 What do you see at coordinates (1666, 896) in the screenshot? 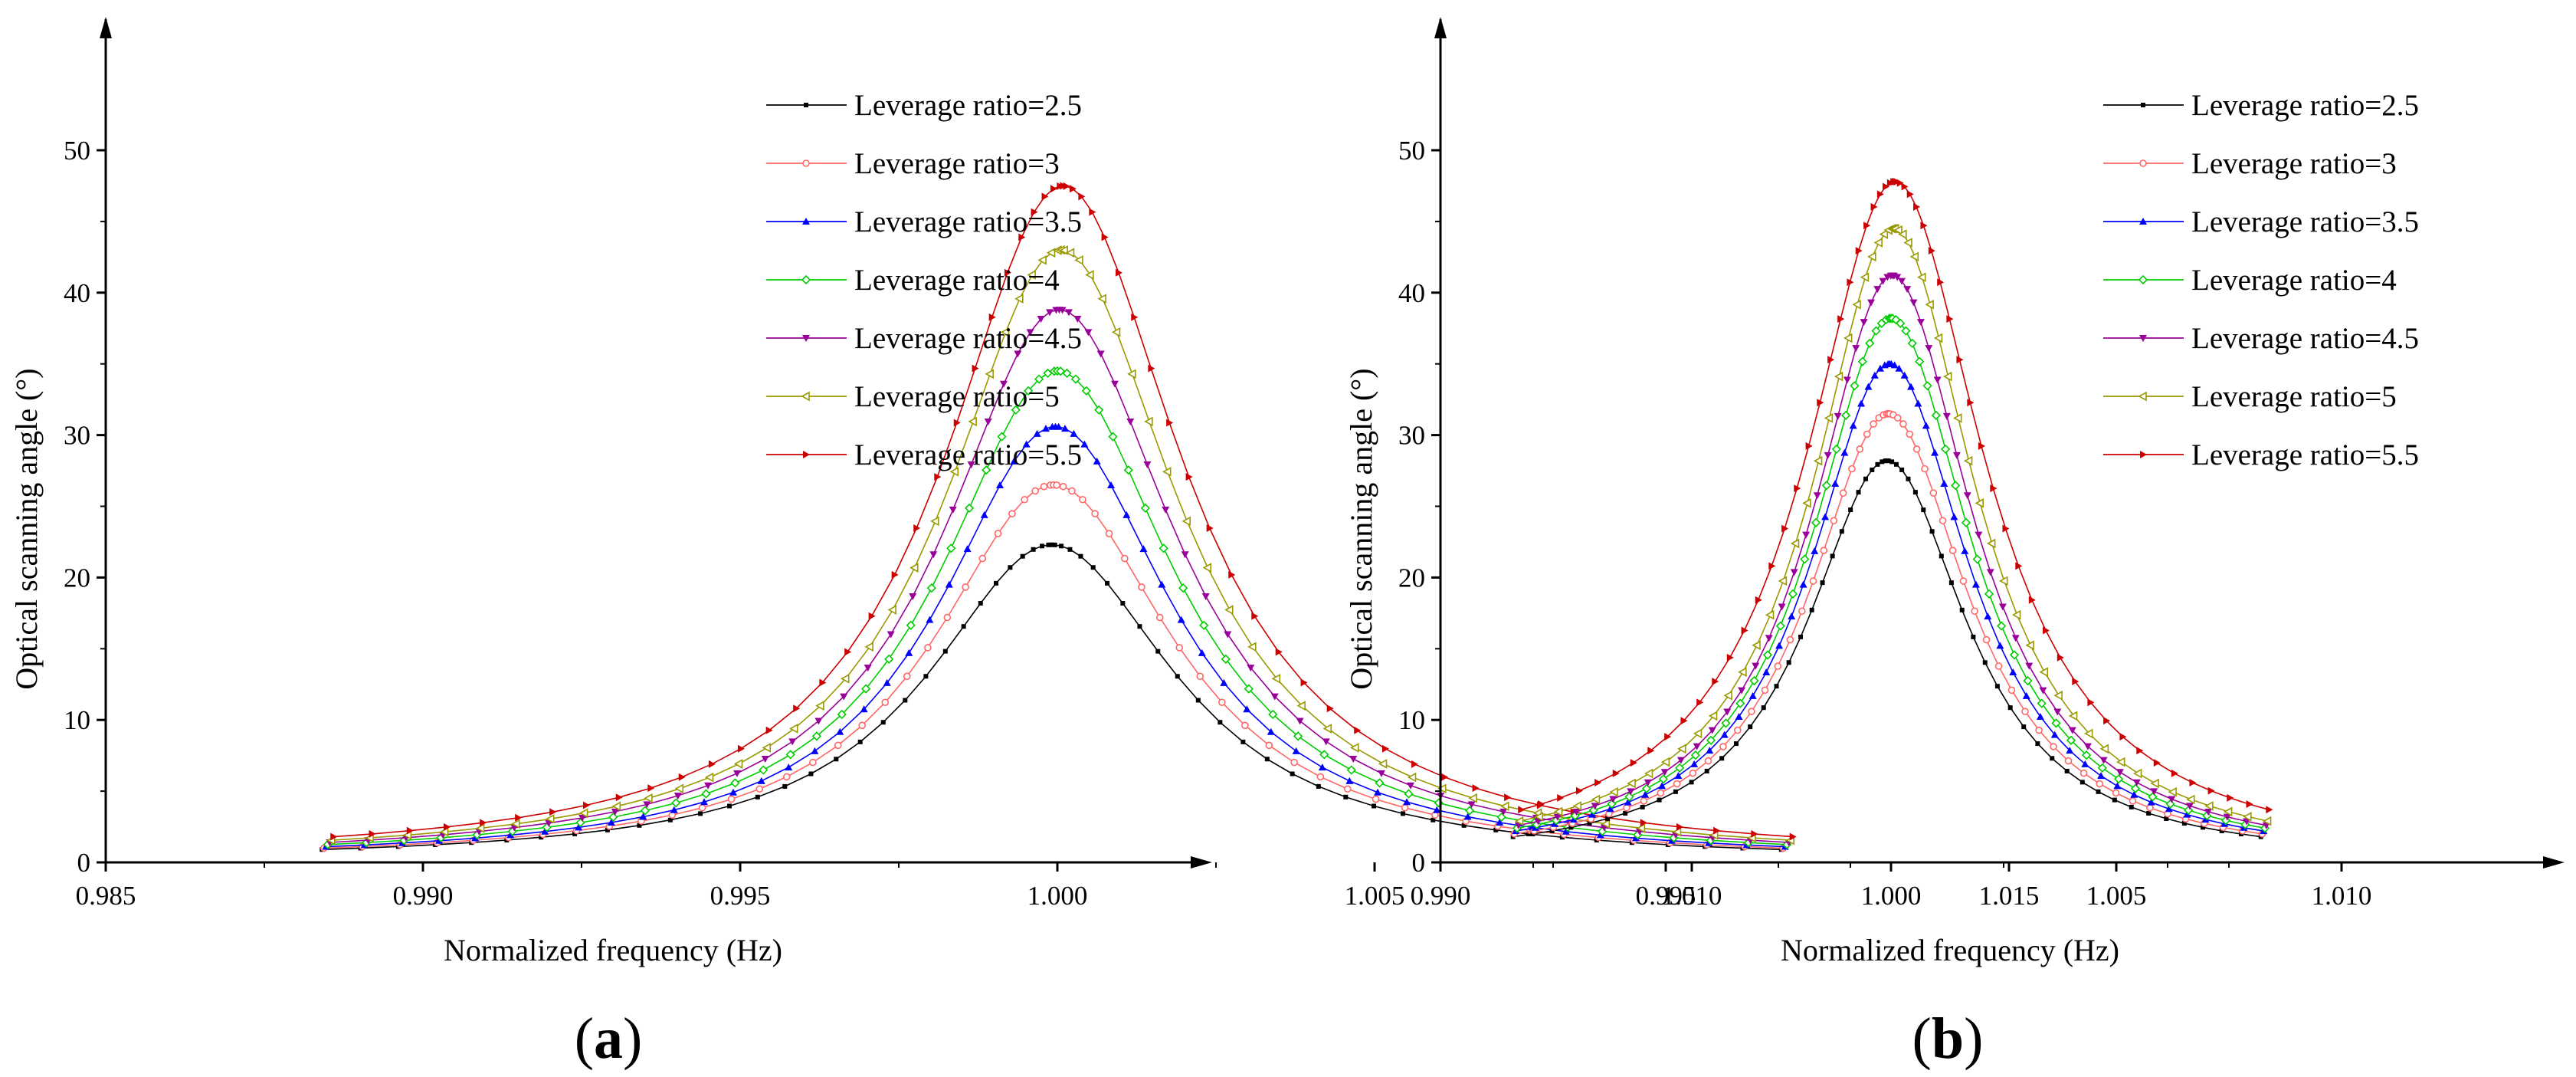
I see `x-tick-label: 0.995` at bounding box center [1666, 896].